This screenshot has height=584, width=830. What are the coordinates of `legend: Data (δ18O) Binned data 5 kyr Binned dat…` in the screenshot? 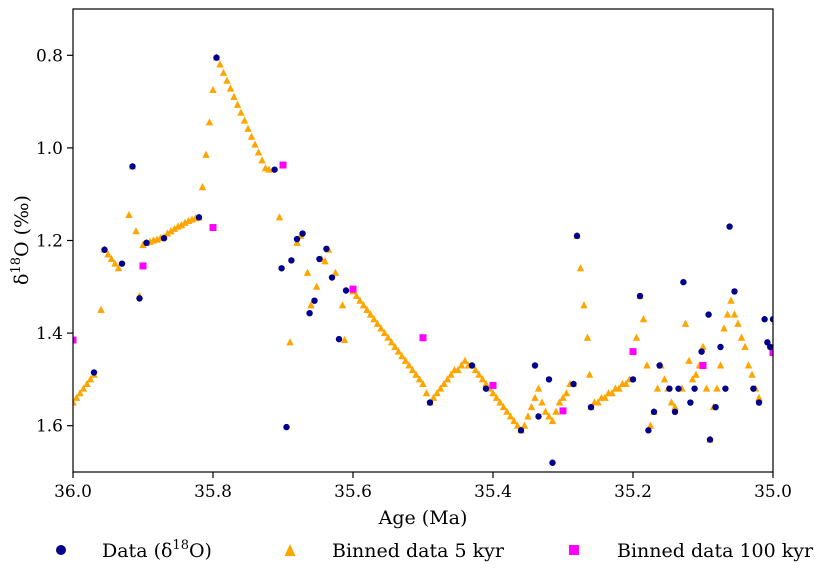 It's located at (435, 550).